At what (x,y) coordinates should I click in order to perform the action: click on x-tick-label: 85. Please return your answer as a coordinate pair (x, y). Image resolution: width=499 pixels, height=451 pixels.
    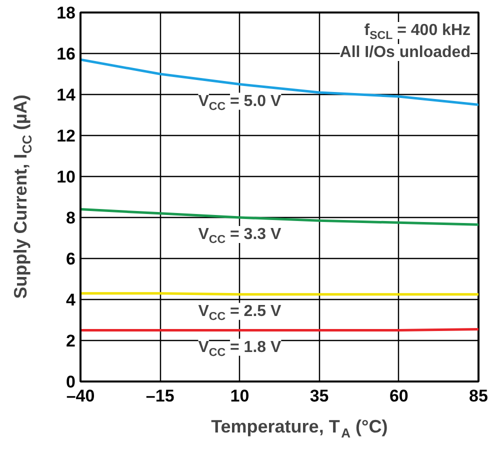
    Looking at the image, I should click on (478, 396).